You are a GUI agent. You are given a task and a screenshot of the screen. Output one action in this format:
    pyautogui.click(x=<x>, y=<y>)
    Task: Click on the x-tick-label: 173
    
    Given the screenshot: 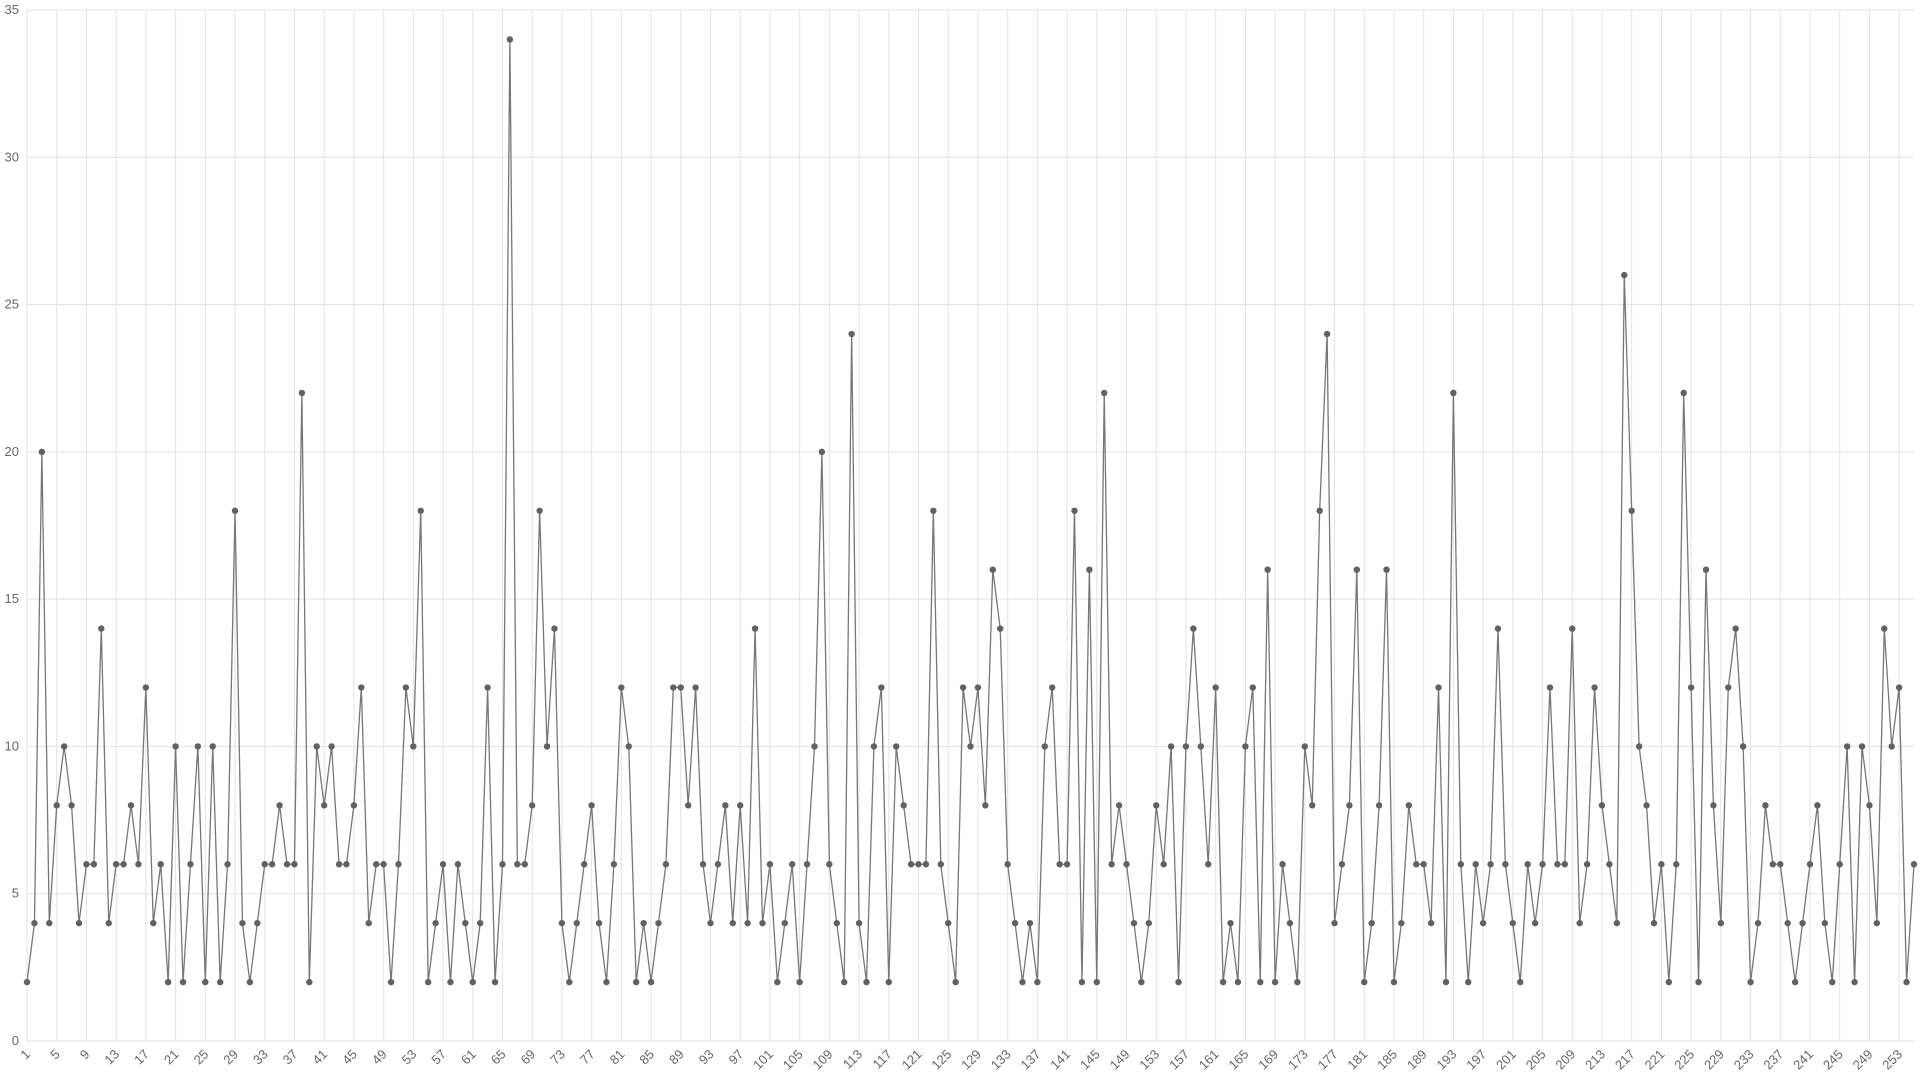 What is the action you would take?
    pyautogui.click(x=1298, y=1060)
    